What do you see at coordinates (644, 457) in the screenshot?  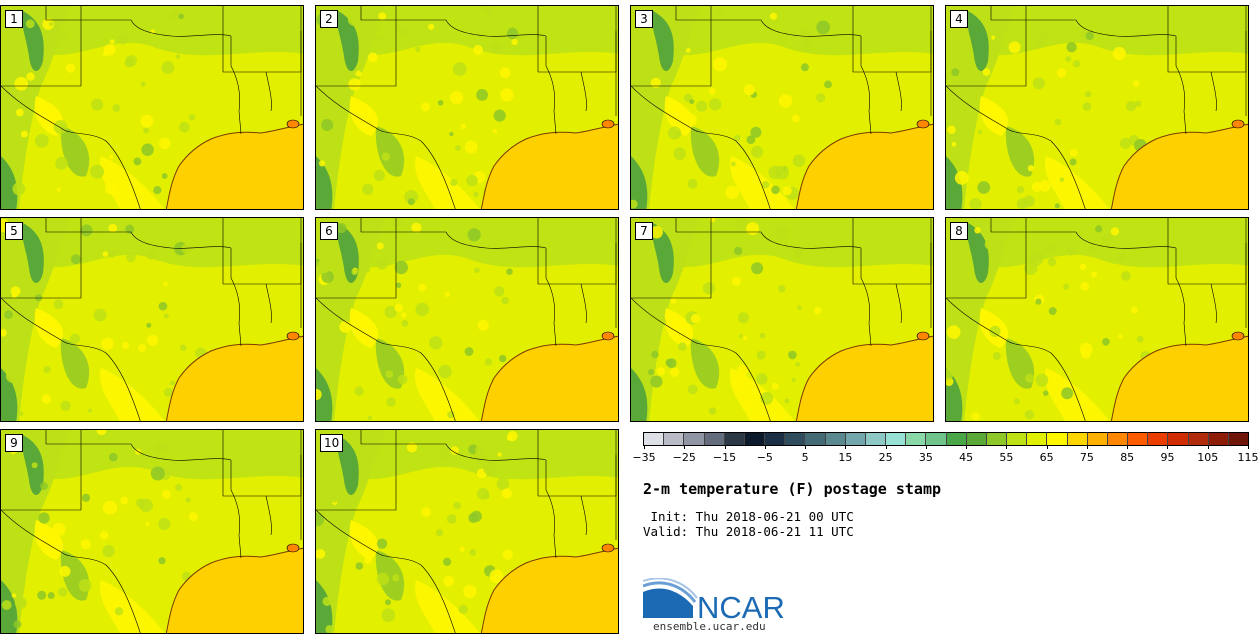 I see `colorbar-tick-label: −35` at bounding box center [644, 457].